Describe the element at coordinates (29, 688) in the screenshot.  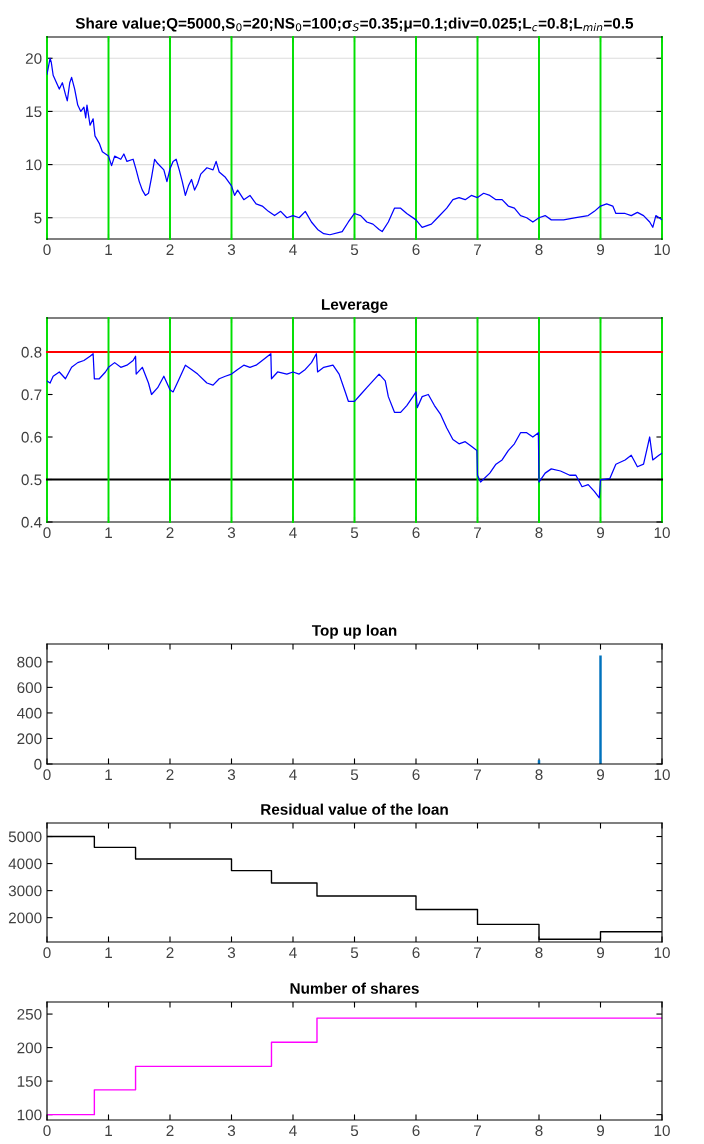
I see `y-tick-label: 600` at that location.